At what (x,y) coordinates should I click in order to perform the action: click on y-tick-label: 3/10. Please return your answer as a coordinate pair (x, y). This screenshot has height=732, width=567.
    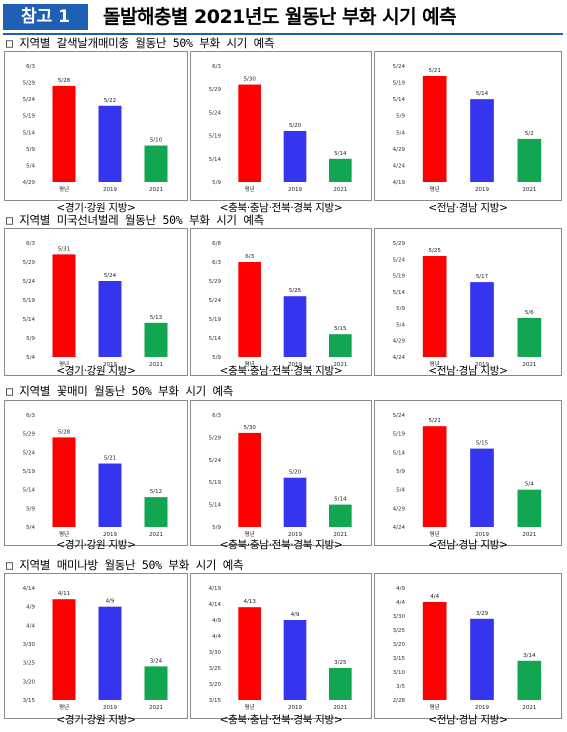
    Looking at the image, I should click on (399, 673).